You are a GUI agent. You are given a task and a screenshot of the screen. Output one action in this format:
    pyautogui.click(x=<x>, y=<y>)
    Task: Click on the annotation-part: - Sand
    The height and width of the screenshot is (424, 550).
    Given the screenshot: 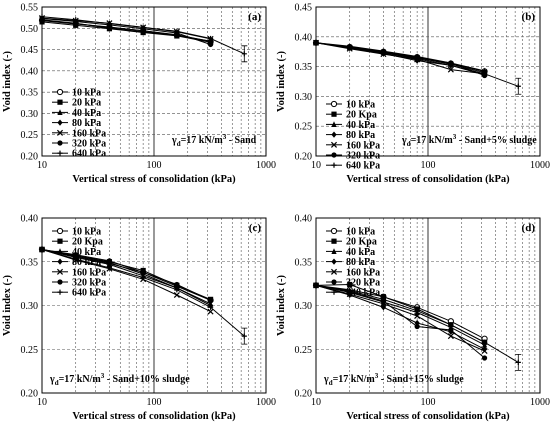 What is the action you would take?
    pyautogui.click(x=241, y=140)
    